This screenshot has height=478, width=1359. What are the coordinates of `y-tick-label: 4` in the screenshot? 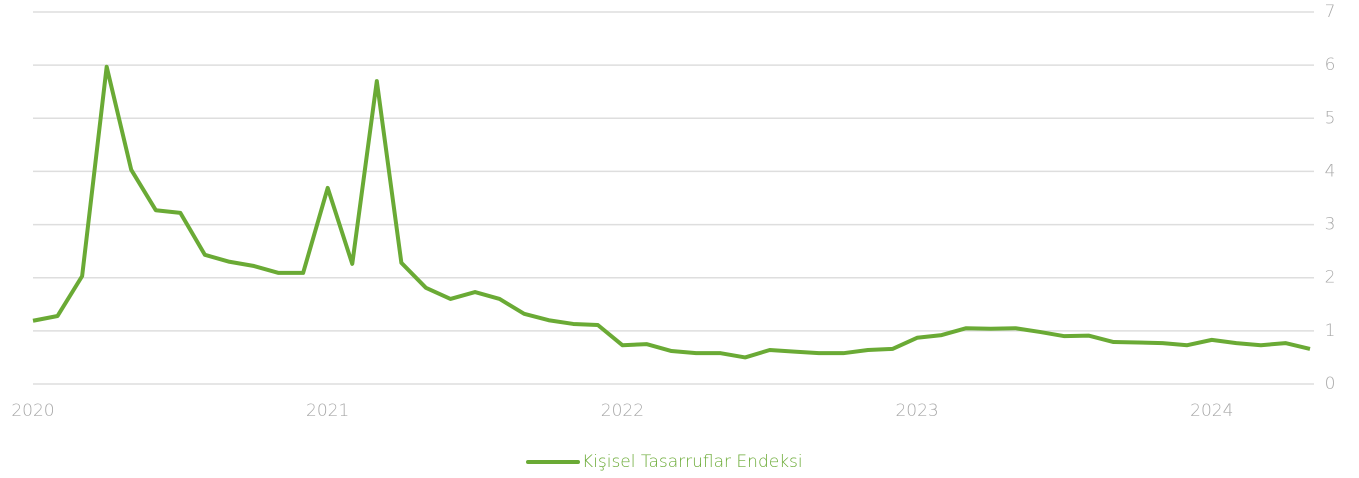 It's located at (1330, 171).